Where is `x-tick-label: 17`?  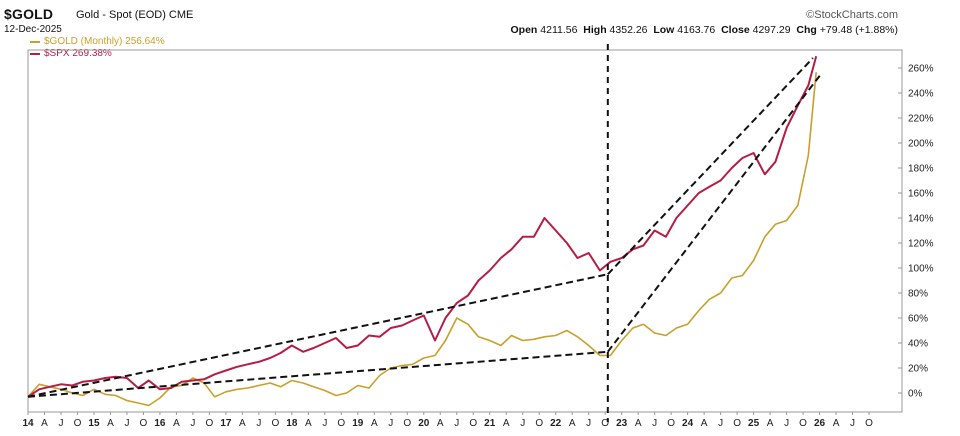
x-tick-label: 17 is located at coordinates (226, 423).